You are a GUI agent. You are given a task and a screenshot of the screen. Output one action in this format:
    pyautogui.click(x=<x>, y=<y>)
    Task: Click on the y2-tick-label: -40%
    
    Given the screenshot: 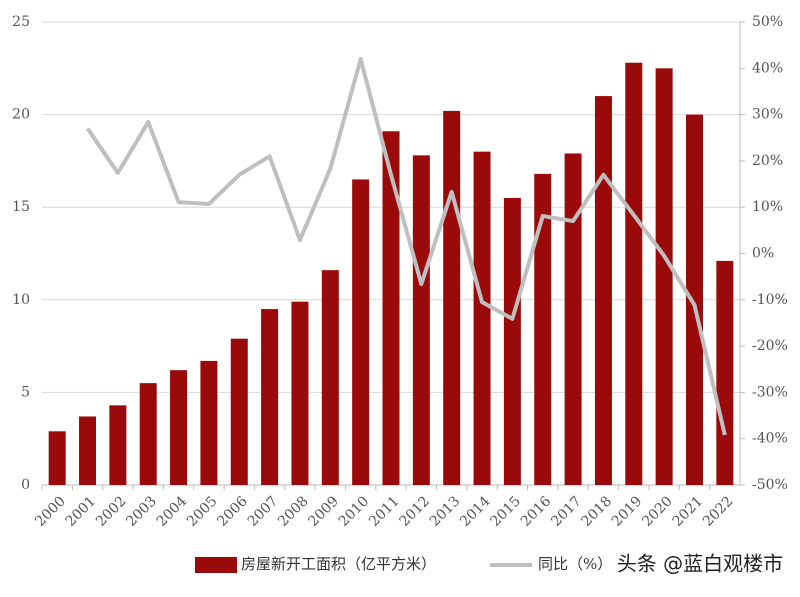 What is the action you would take?
    pyautogui.click(x=770, y=439)
    